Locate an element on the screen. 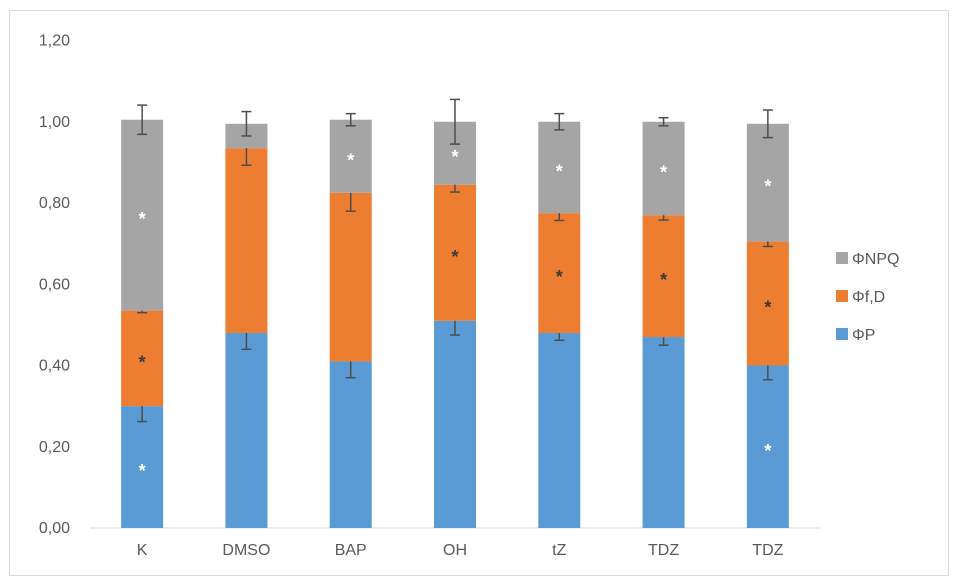  y-tick-label: 0,20 is located at coordinates (54, 447).